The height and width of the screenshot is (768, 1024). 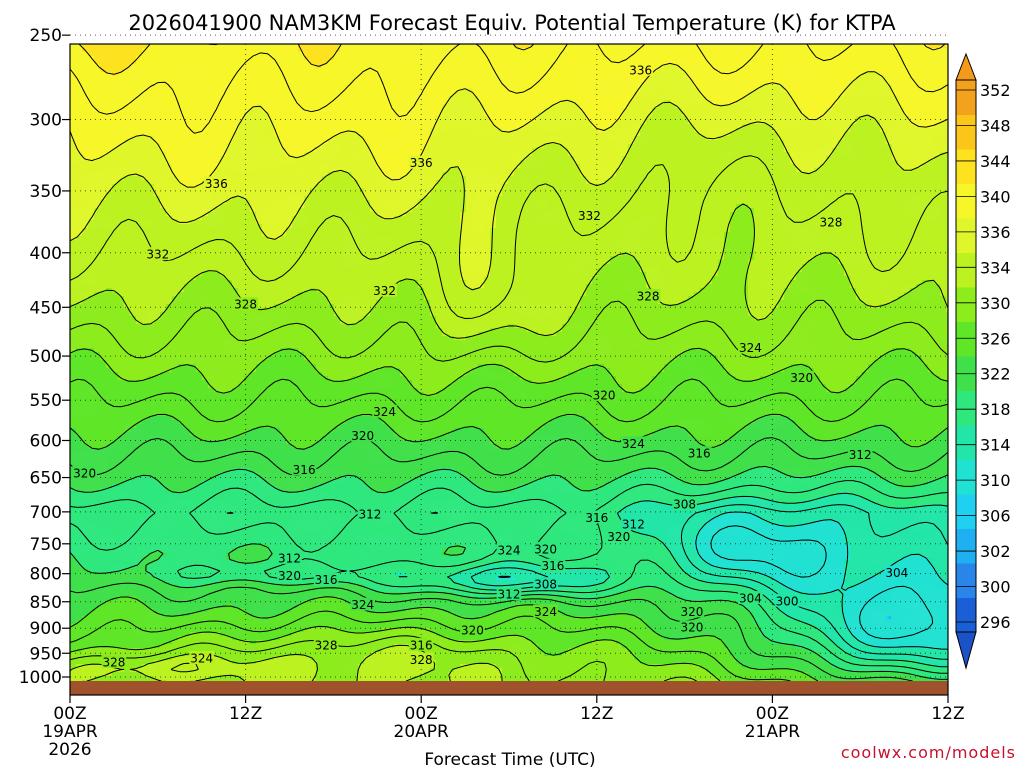 I want to click on colorbar-frame, so click(x=966, y=356).